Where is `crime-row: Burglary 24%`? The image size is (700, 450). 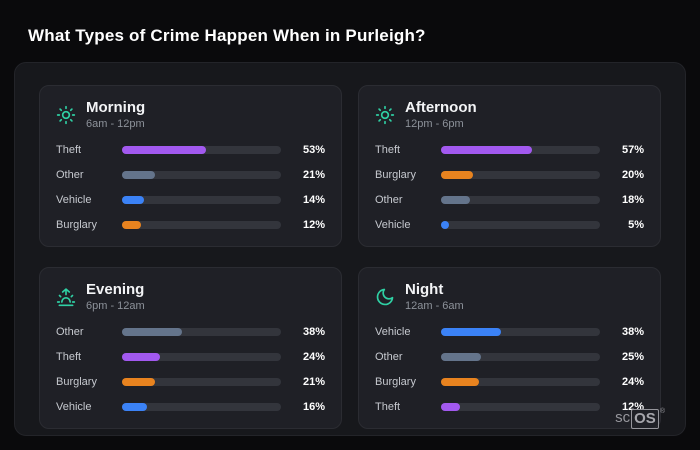 crime-row: Burglary 24% is located at coordinates (509, 382).